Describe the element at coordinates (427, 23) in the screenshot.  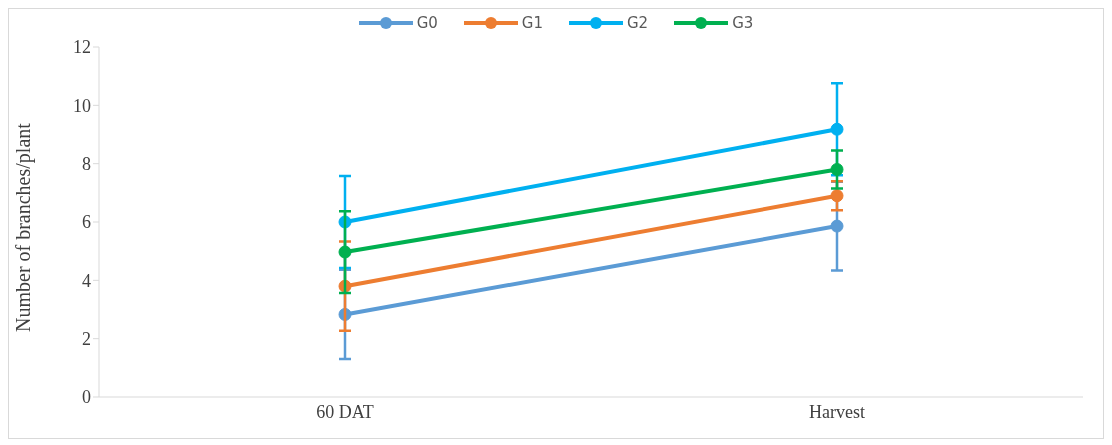
I see `legend-label: G0` at that location.